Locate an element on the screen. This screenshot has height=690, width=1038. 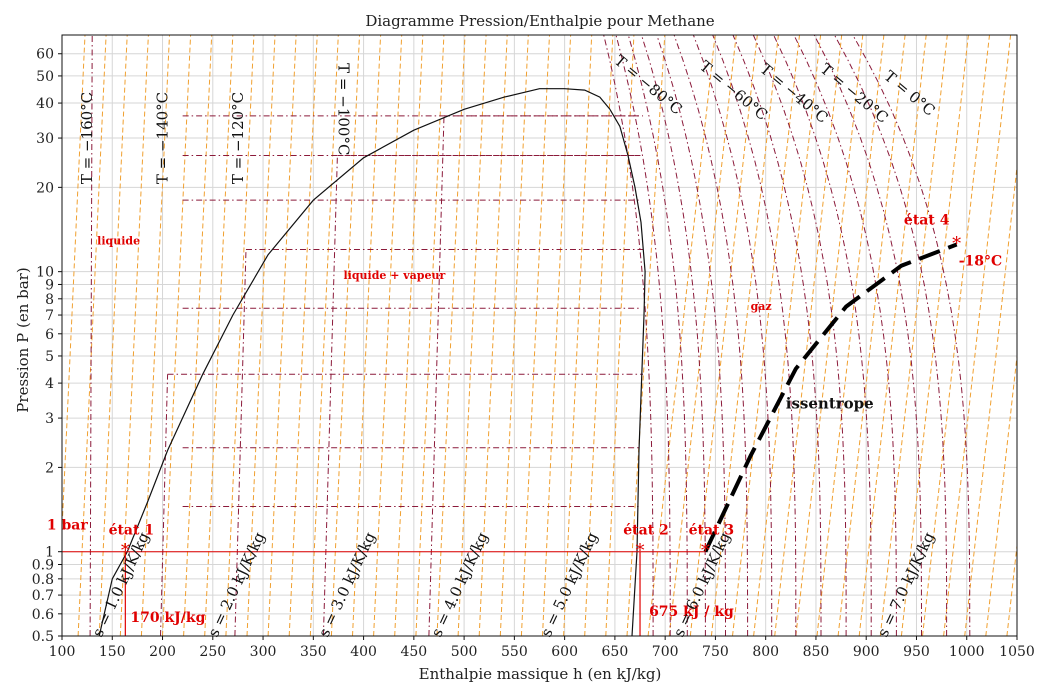
y-tick-label: 8 is located at coordinates (49, 300).